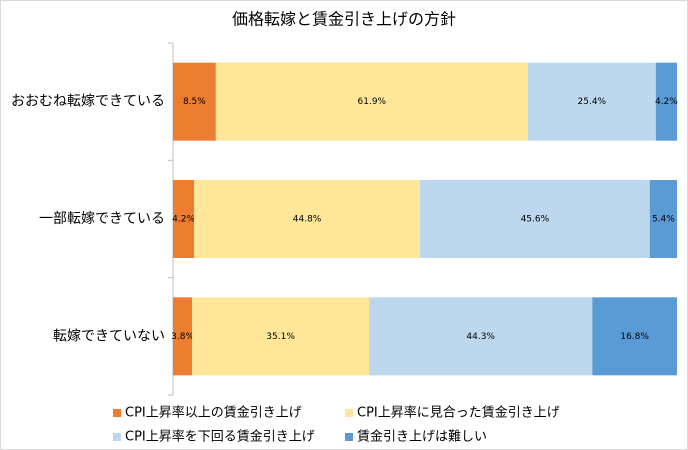 This screenshot has width=688, height=450. Describe the element at coordinates (220, 437) in the screenshot. I see `legend-label: CPI上昇率を下回る賃金引き上げ` at that location.